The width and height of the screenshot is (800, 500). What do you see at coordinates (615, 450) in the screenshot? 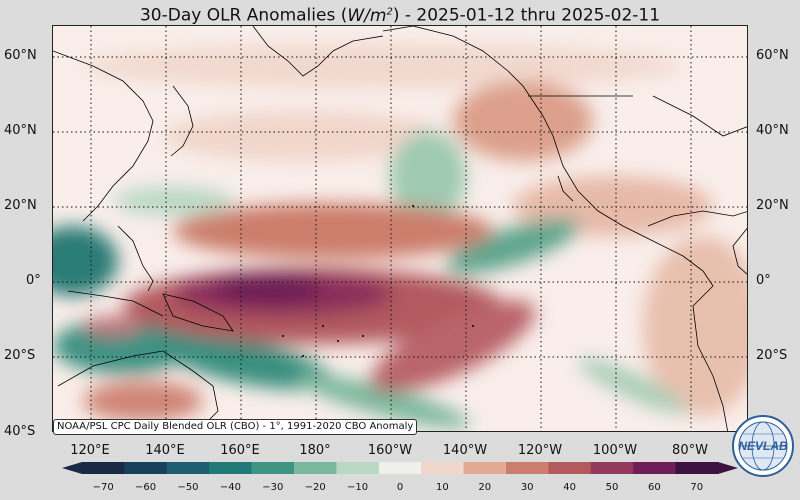
I see `lon-label-100w: 100°W` at bounding box center [615, 450].